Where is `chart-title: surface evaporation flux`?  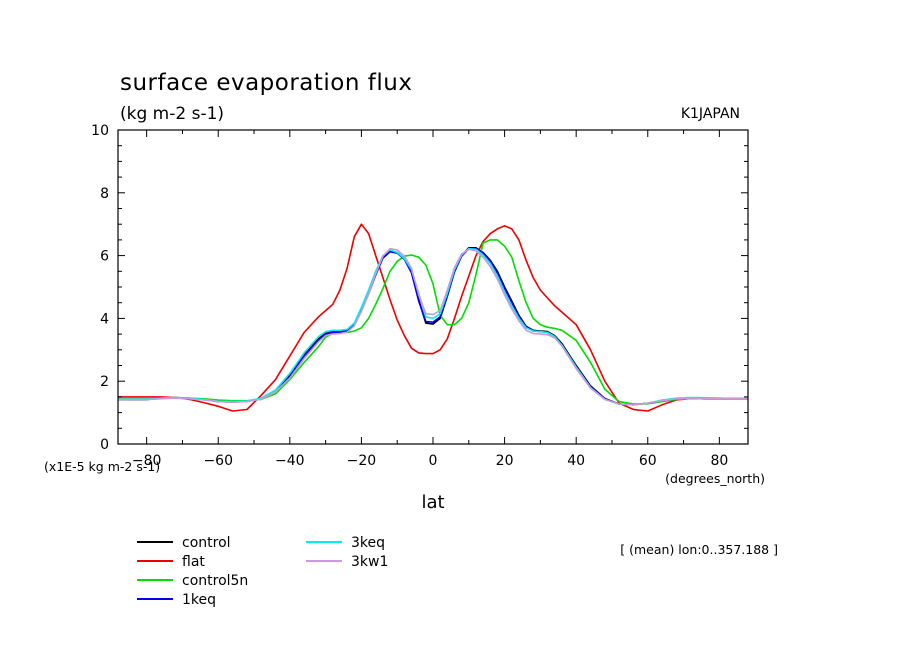 chart-title: surface evaporation flux is located at coordinates (266, 83).